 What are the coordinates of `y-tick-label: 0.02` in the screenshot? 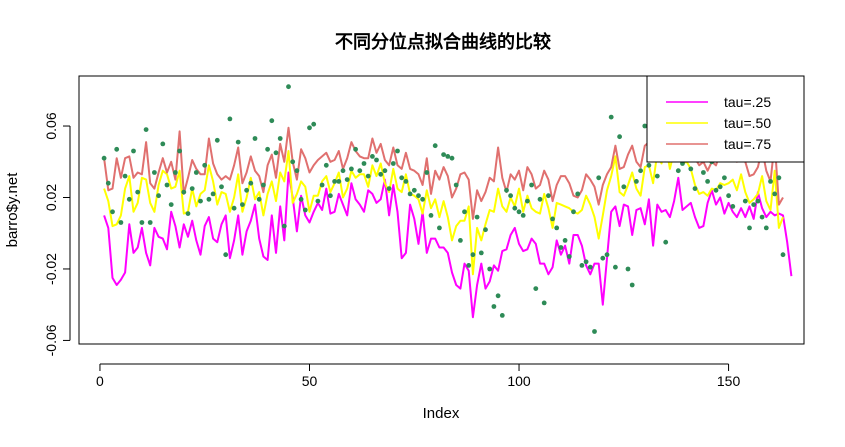 It's located at (51, 197).